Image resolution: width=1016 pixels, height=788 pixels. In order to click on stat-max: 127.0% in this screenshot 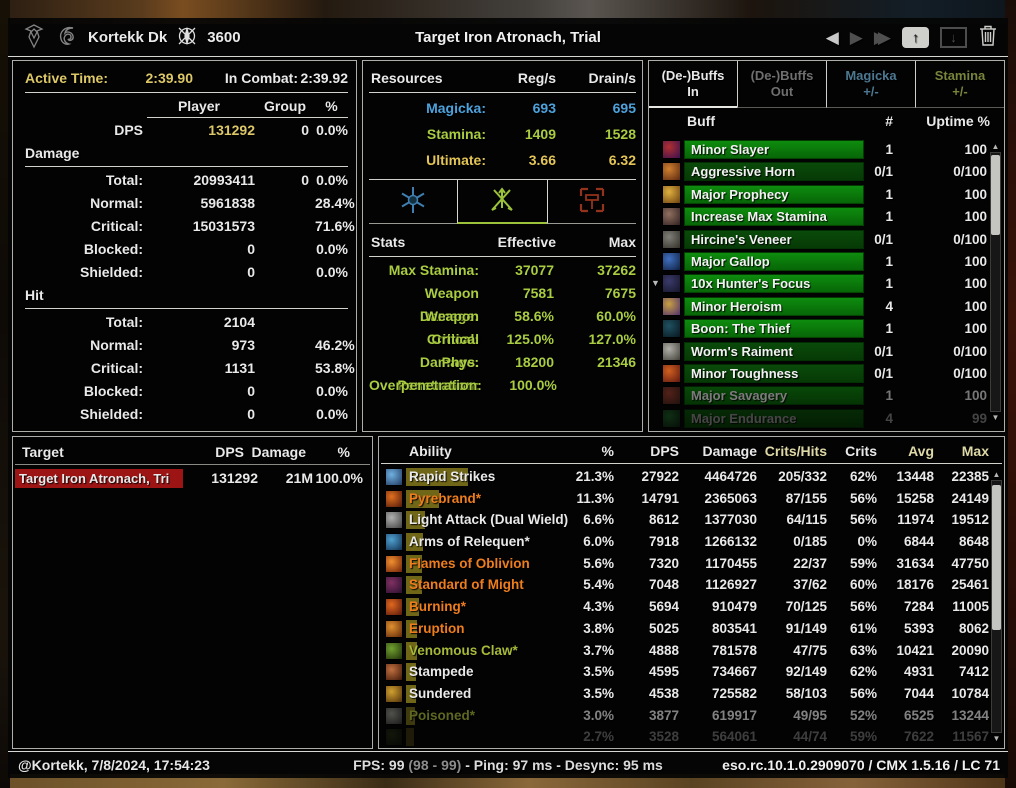, I will do `click(612, 339)`.